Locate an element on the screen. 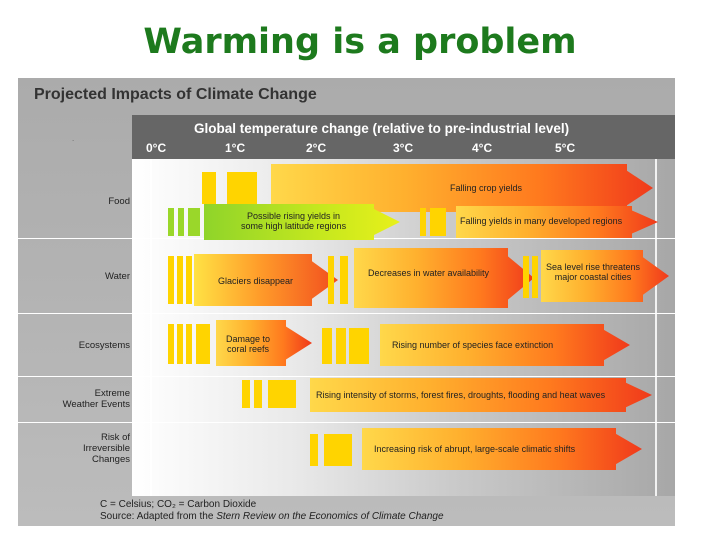  impact-label-glaciers-disappear: Glaciers disappear is located at coordinates (256, 281).